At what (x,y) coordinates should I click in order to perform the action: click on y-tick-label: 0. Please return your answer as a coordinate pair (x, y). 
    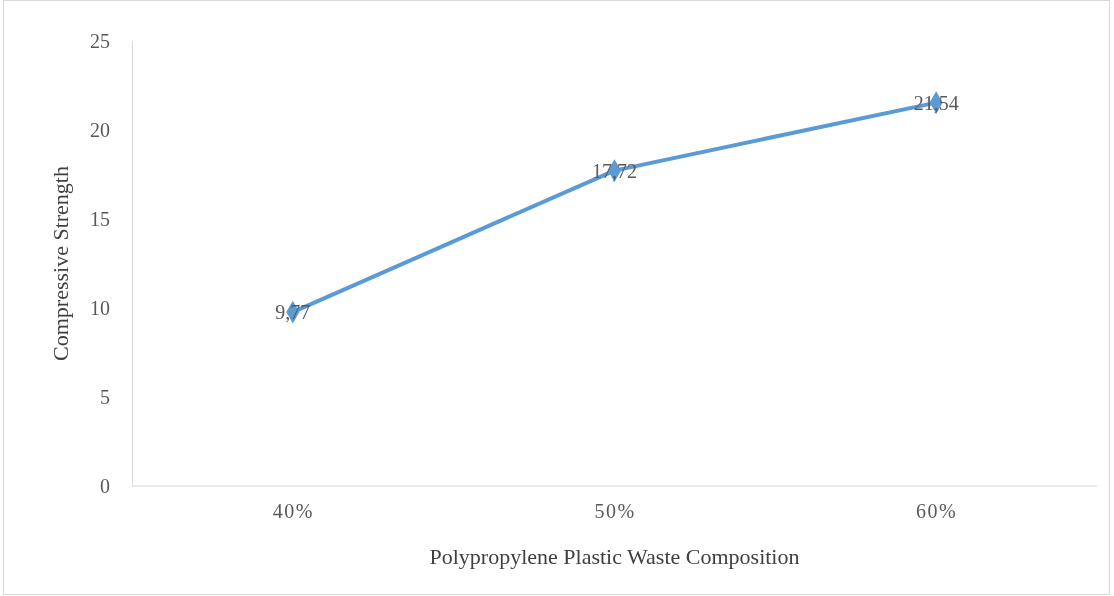
    Looking at the image, I should click on (105, 485).